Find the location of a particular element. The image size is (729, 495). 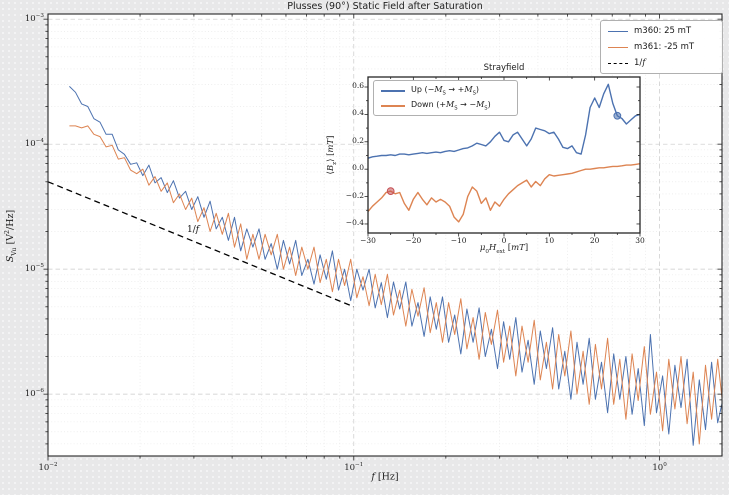

y-tick-label: 10−3 is located at coordinates (34, 18).